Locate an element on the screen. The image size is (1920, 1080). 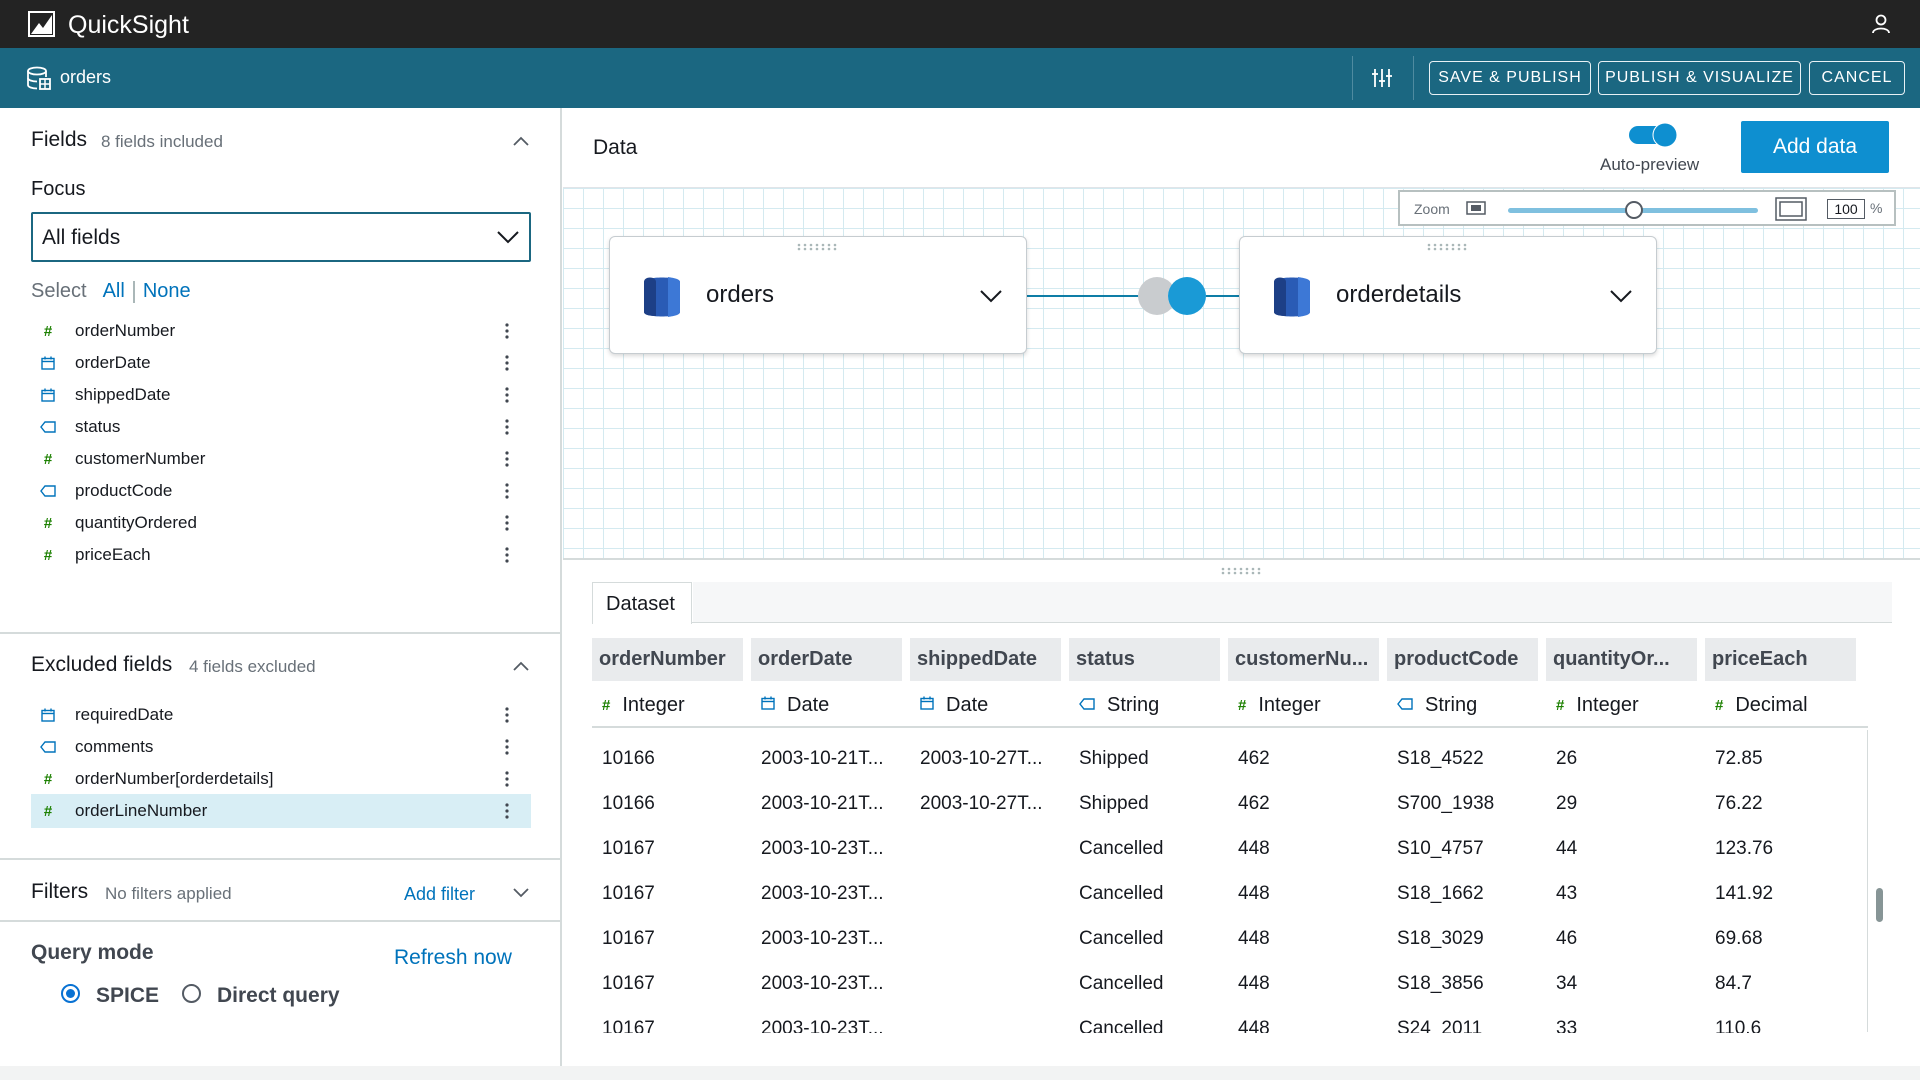
dataset-name: orders is located at coordinates (86, 77).